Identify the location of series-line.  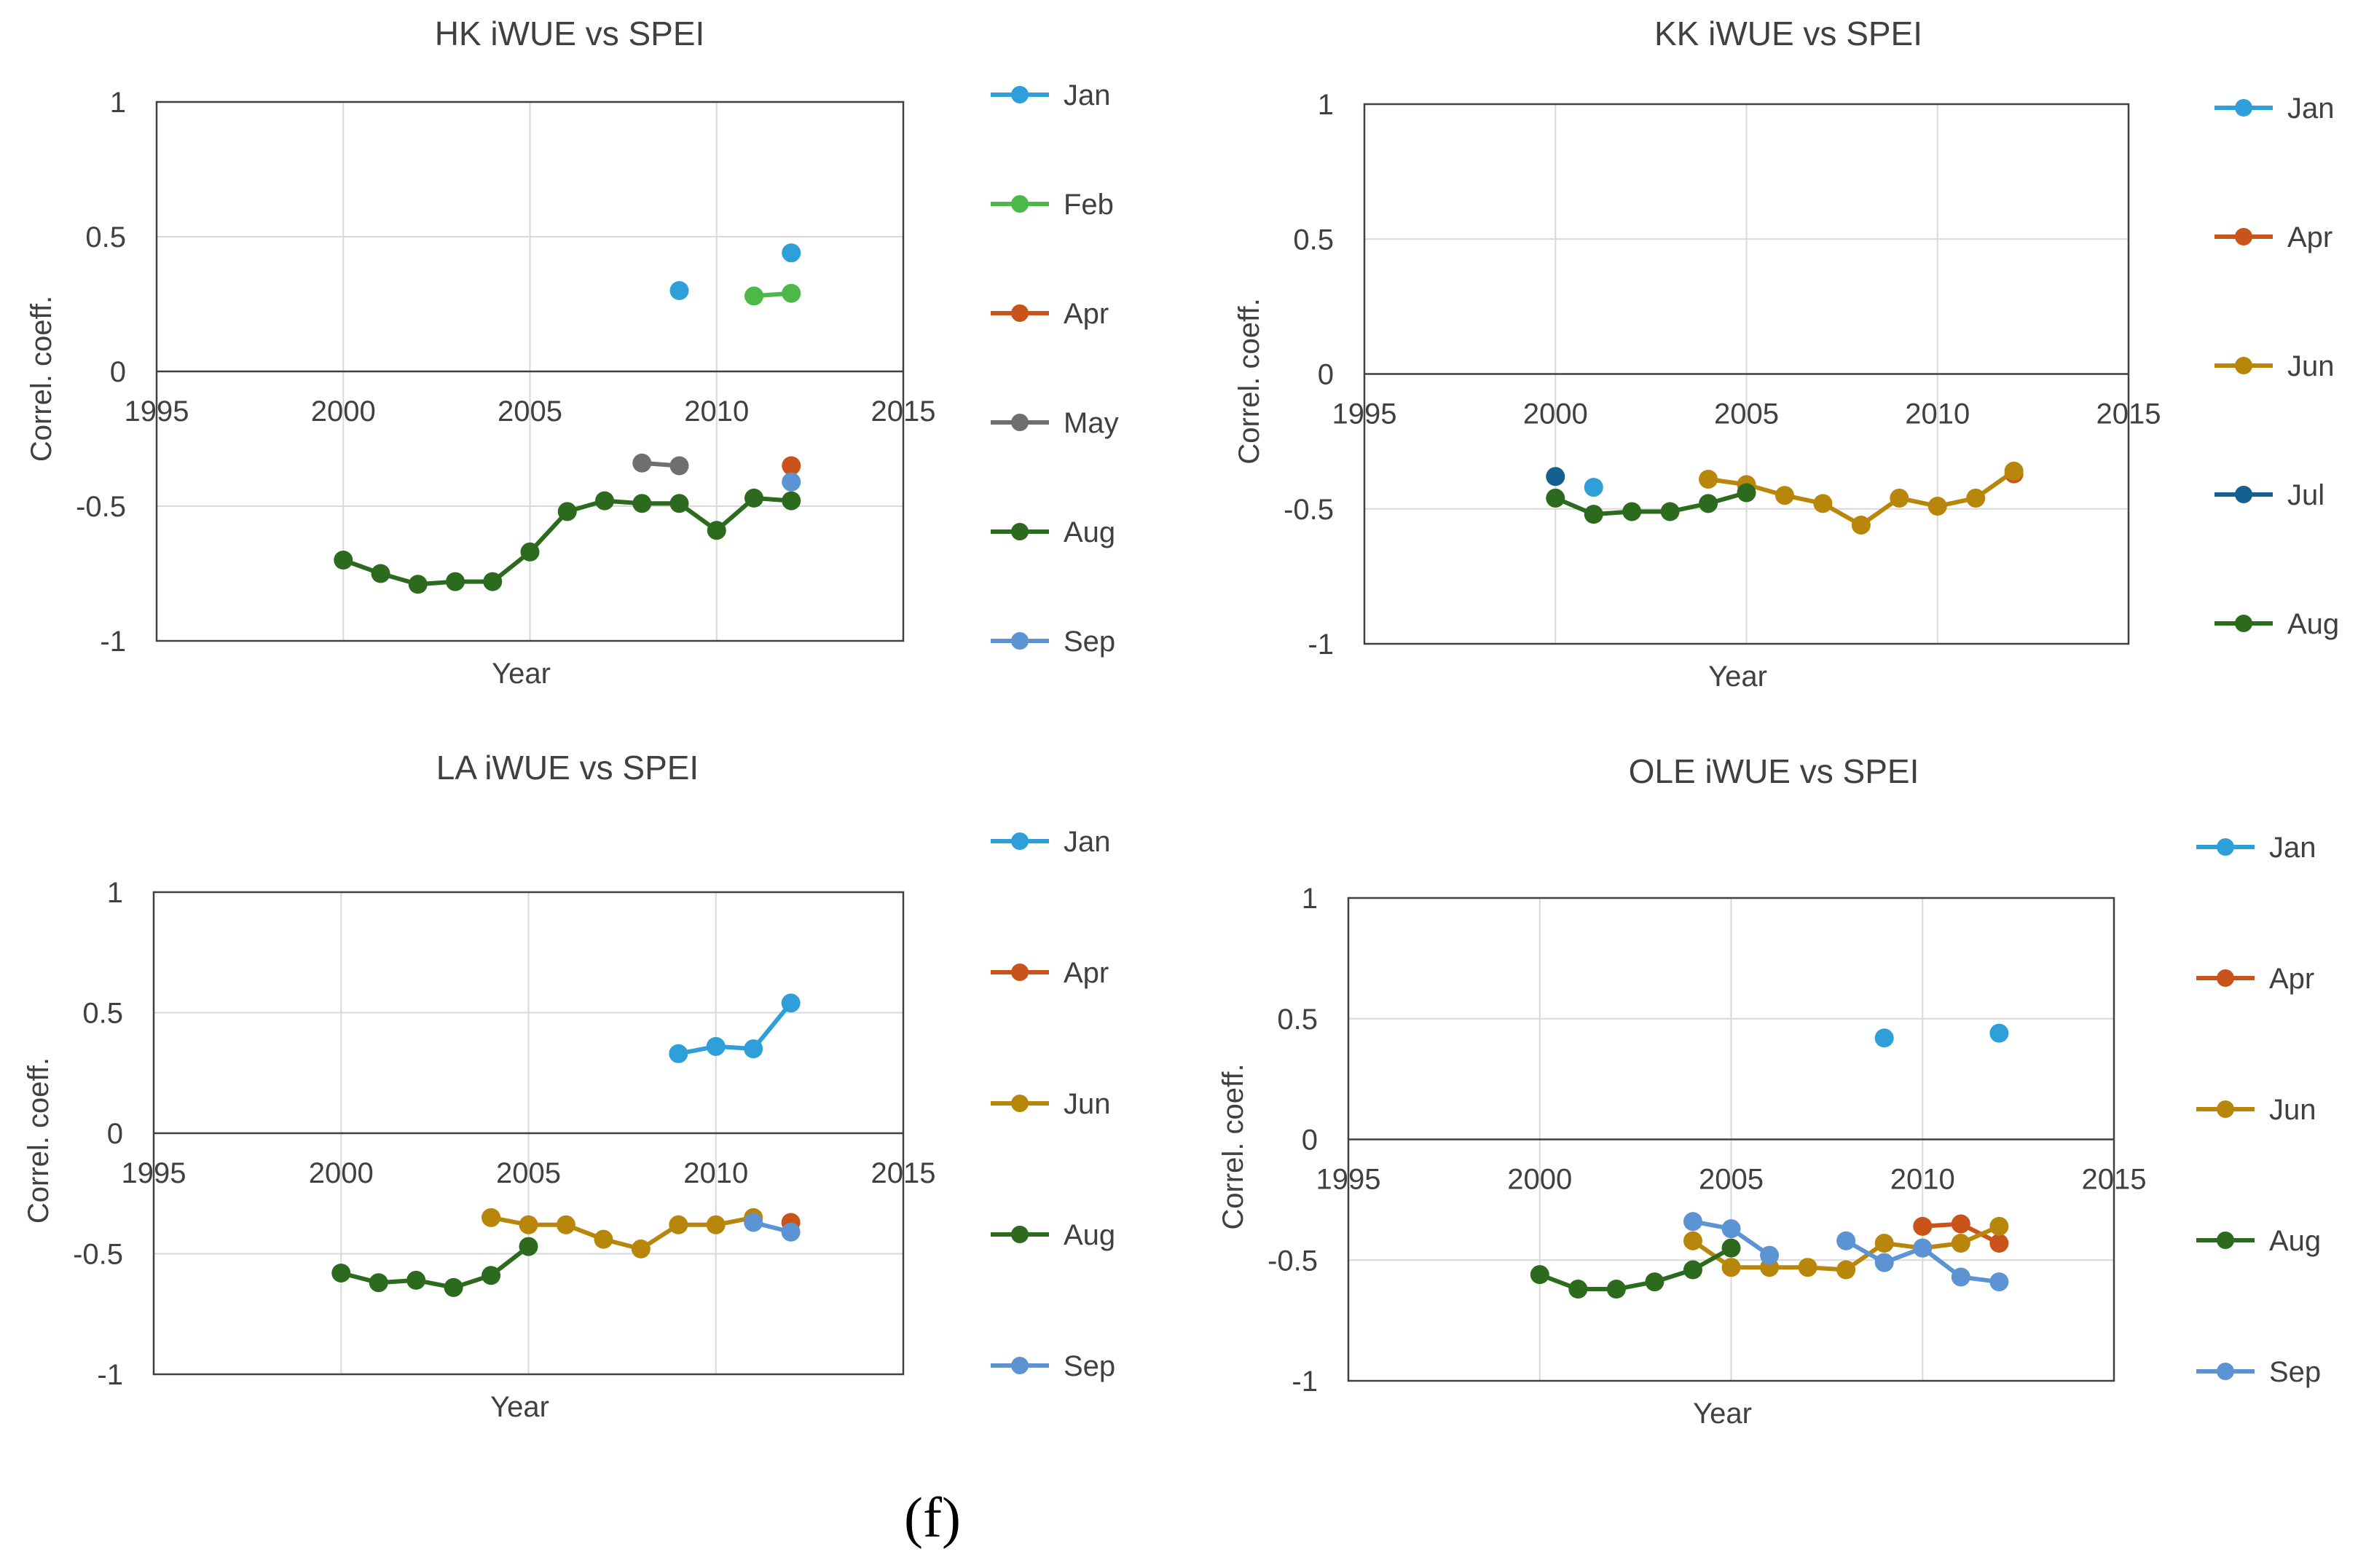
(1635, 1269).